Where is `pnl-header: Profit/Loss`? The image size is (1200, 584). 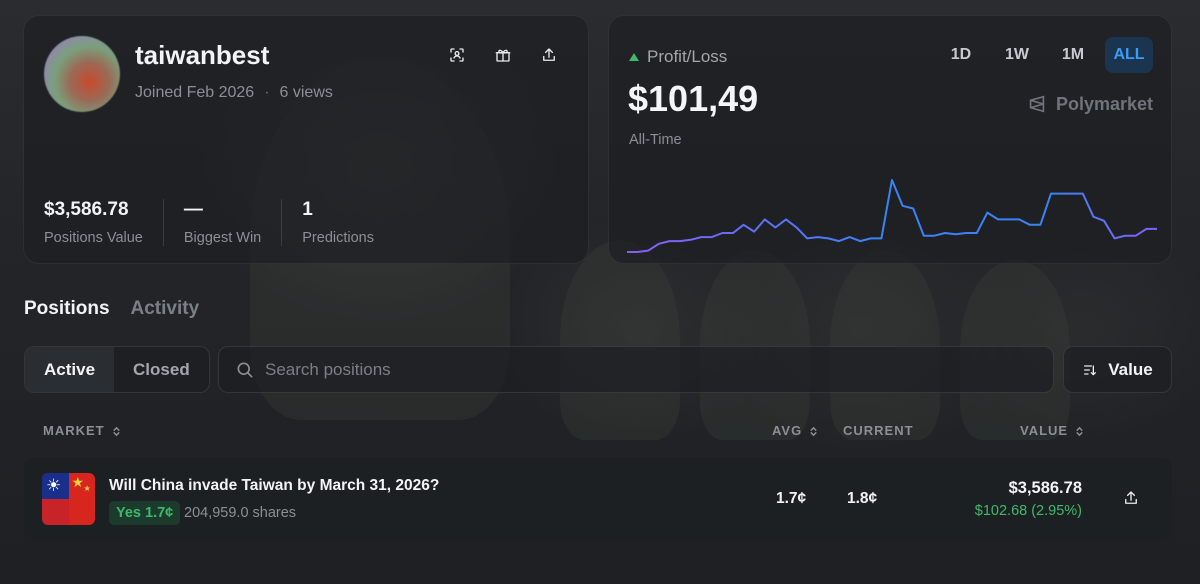
pnl-header: Profit/Loss is located at coordinates (678, 57).